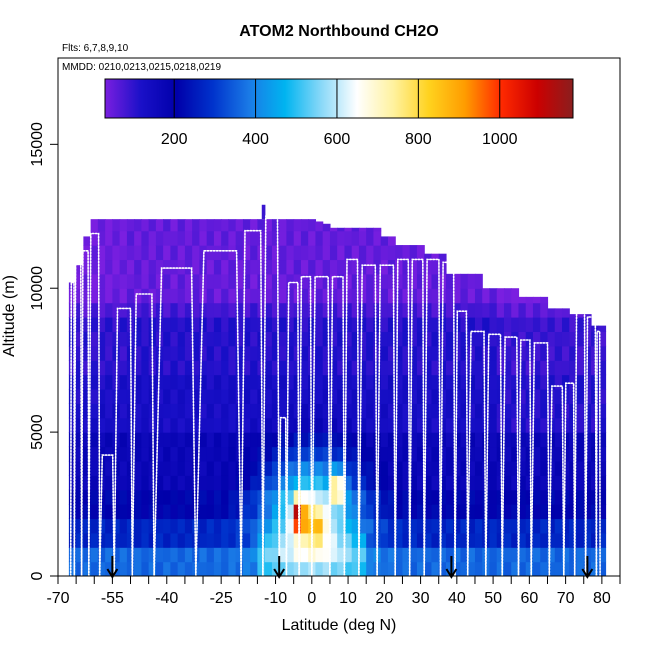  What do you see at coordinates (451, 573) in the screenshot?
I see `arrow-down-icon` at bounding box center [451, 573].